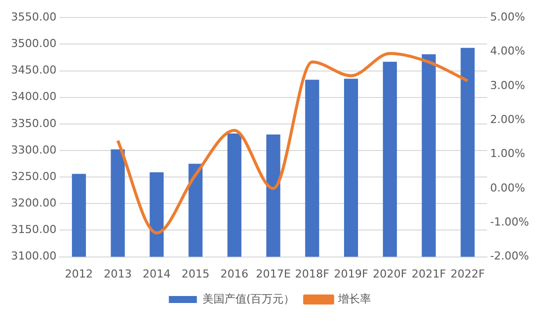  Describe the element at coordinates (33, 97) in the screenshot. I see `y-tick-label: 3400.00` at that location.